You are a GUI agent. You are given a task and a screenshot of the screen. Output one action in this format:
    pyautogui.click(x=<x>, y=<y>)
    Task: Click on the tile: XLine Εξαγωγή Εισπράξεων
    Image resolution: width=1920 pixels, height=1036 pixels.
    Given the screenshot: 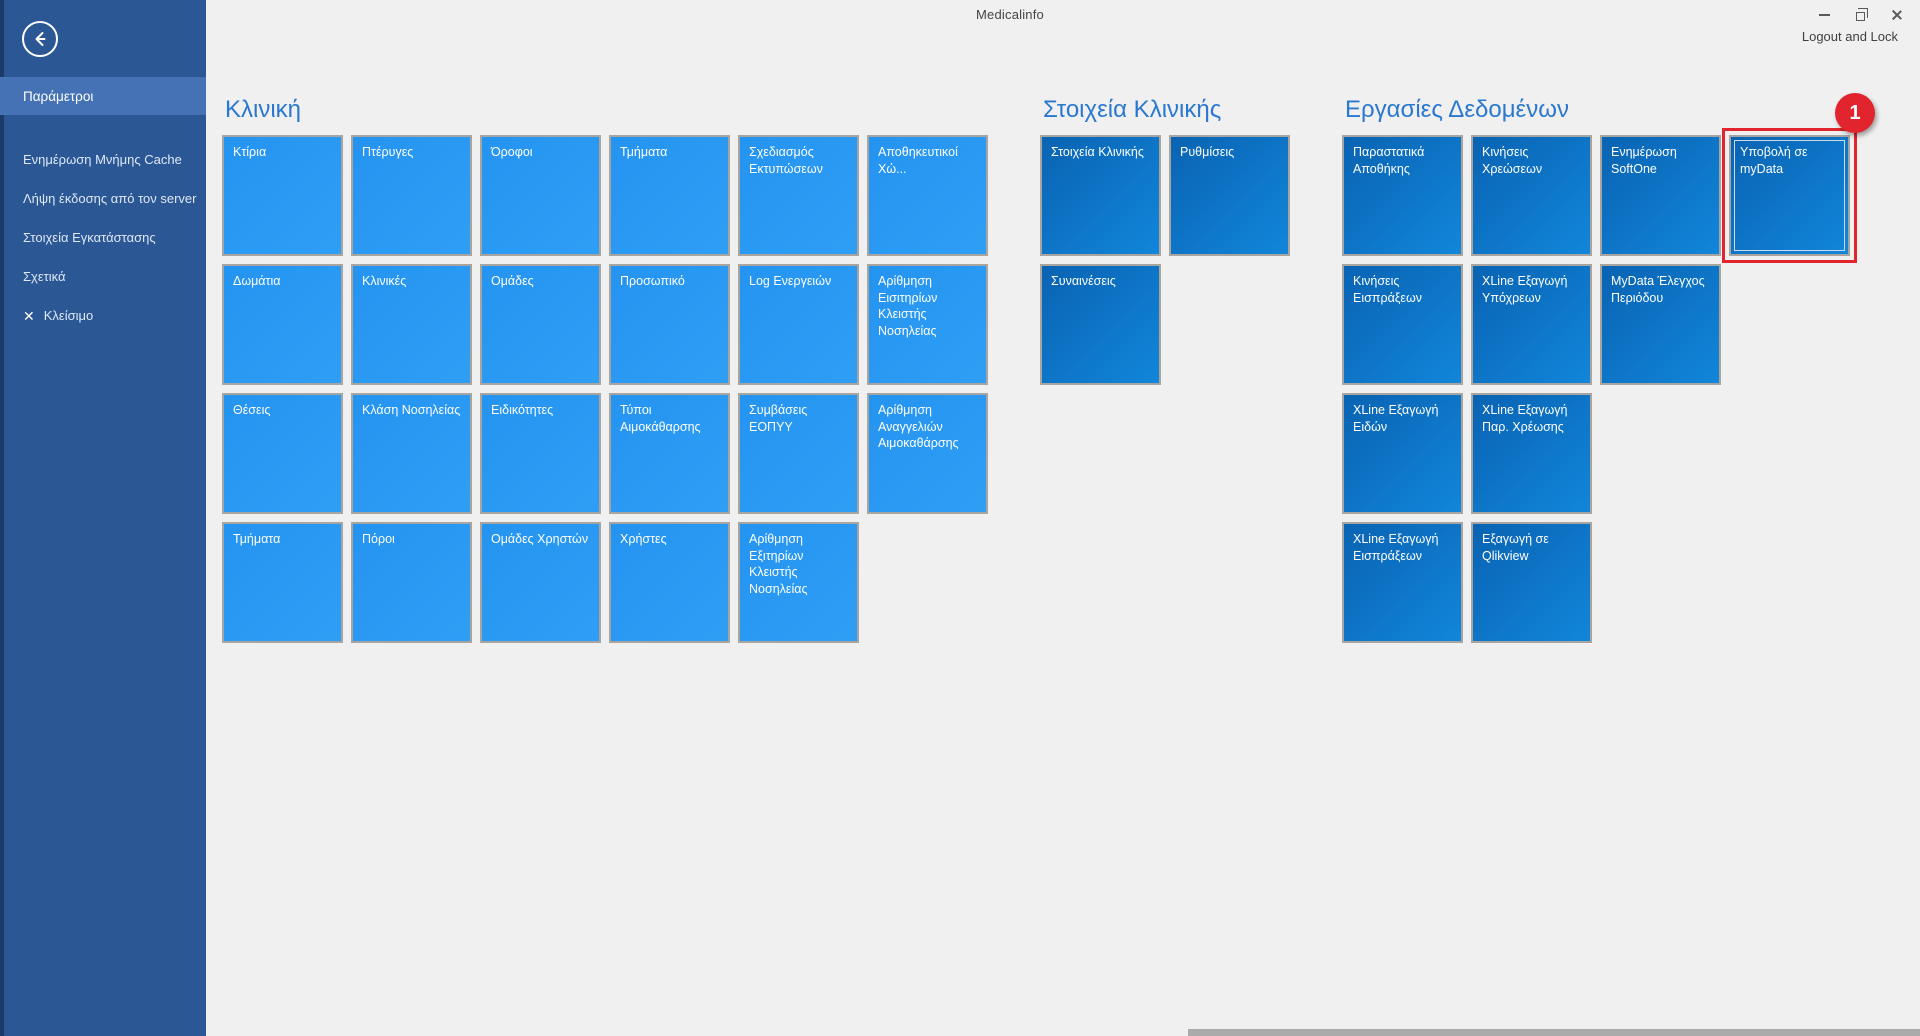 What is the action you would take?
    pyautogui.click(x=1402, y=582)
    